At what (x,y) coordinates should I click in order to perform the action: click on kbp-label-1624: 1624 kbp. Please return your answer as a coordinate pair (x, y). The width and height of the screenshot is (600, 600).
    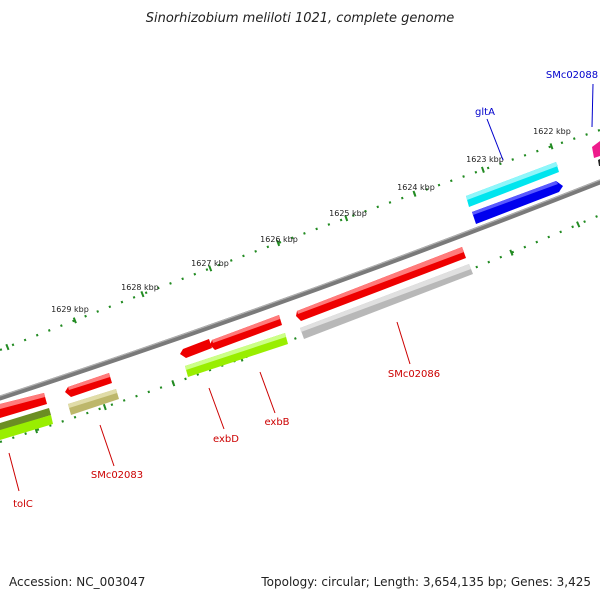
    Looking at the image, I should click on (416, 187).